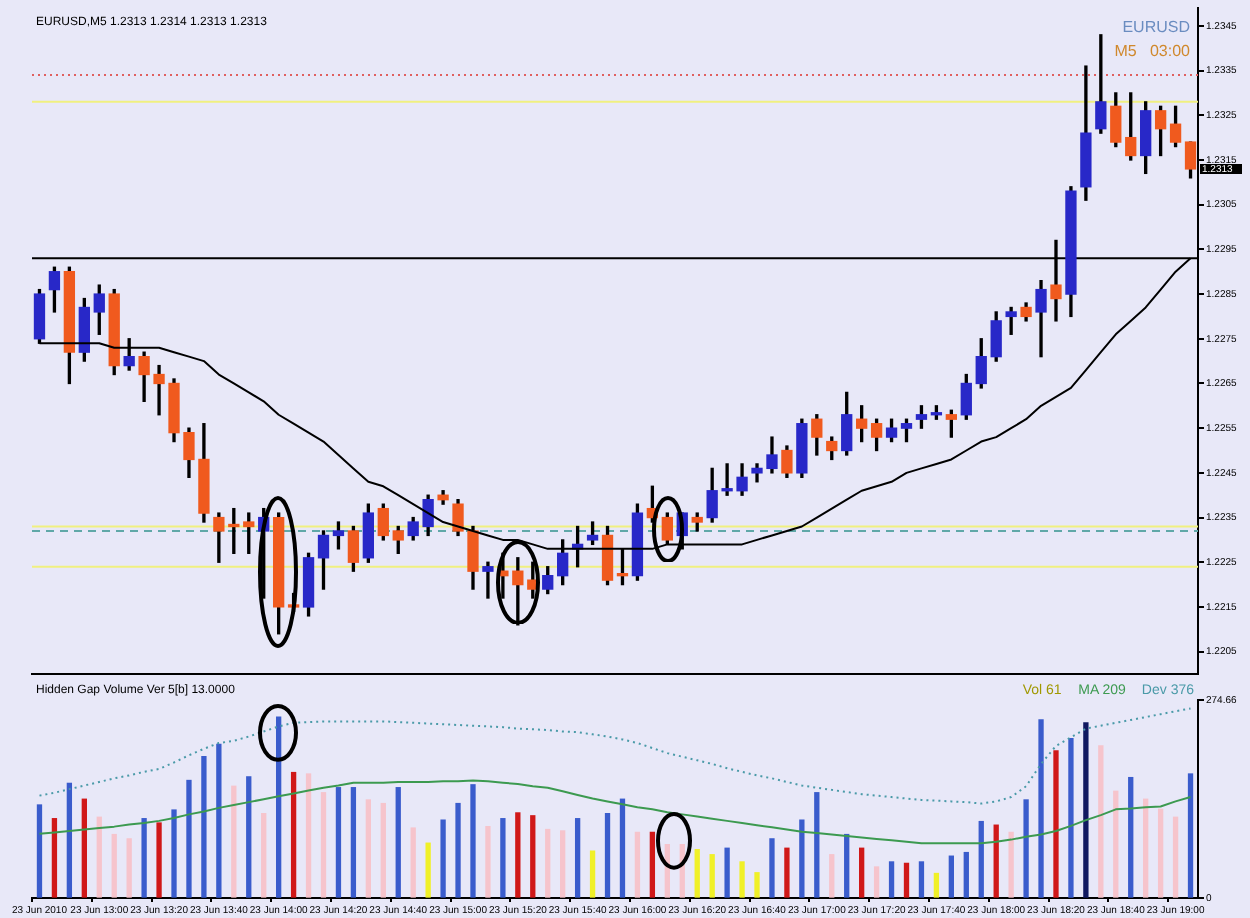  I want to click on line-series, so click(615, 756).